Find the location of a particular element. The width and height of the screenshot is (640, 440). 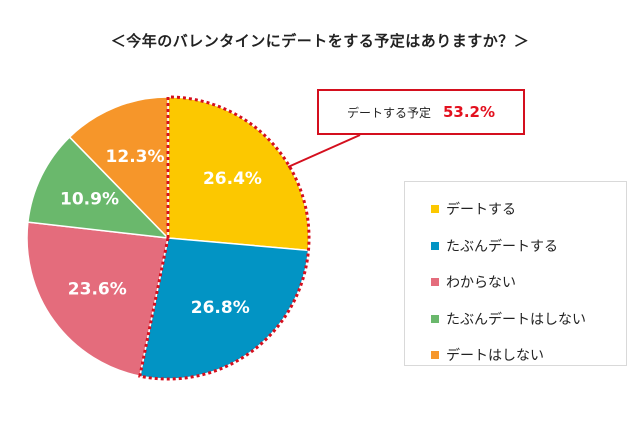

slice-label: 26.4% is located at coordinates (232, 179).